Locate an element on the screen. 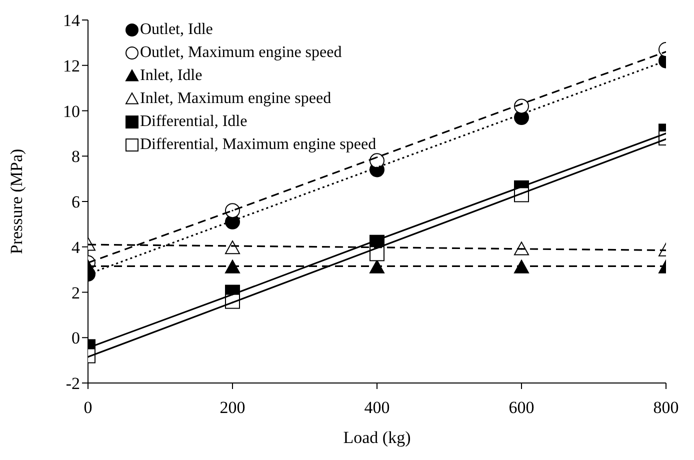 Image resolution: width=694 pixels, height=460 pixels. y-tick-label: 0 is located at coordinates (76, 338).